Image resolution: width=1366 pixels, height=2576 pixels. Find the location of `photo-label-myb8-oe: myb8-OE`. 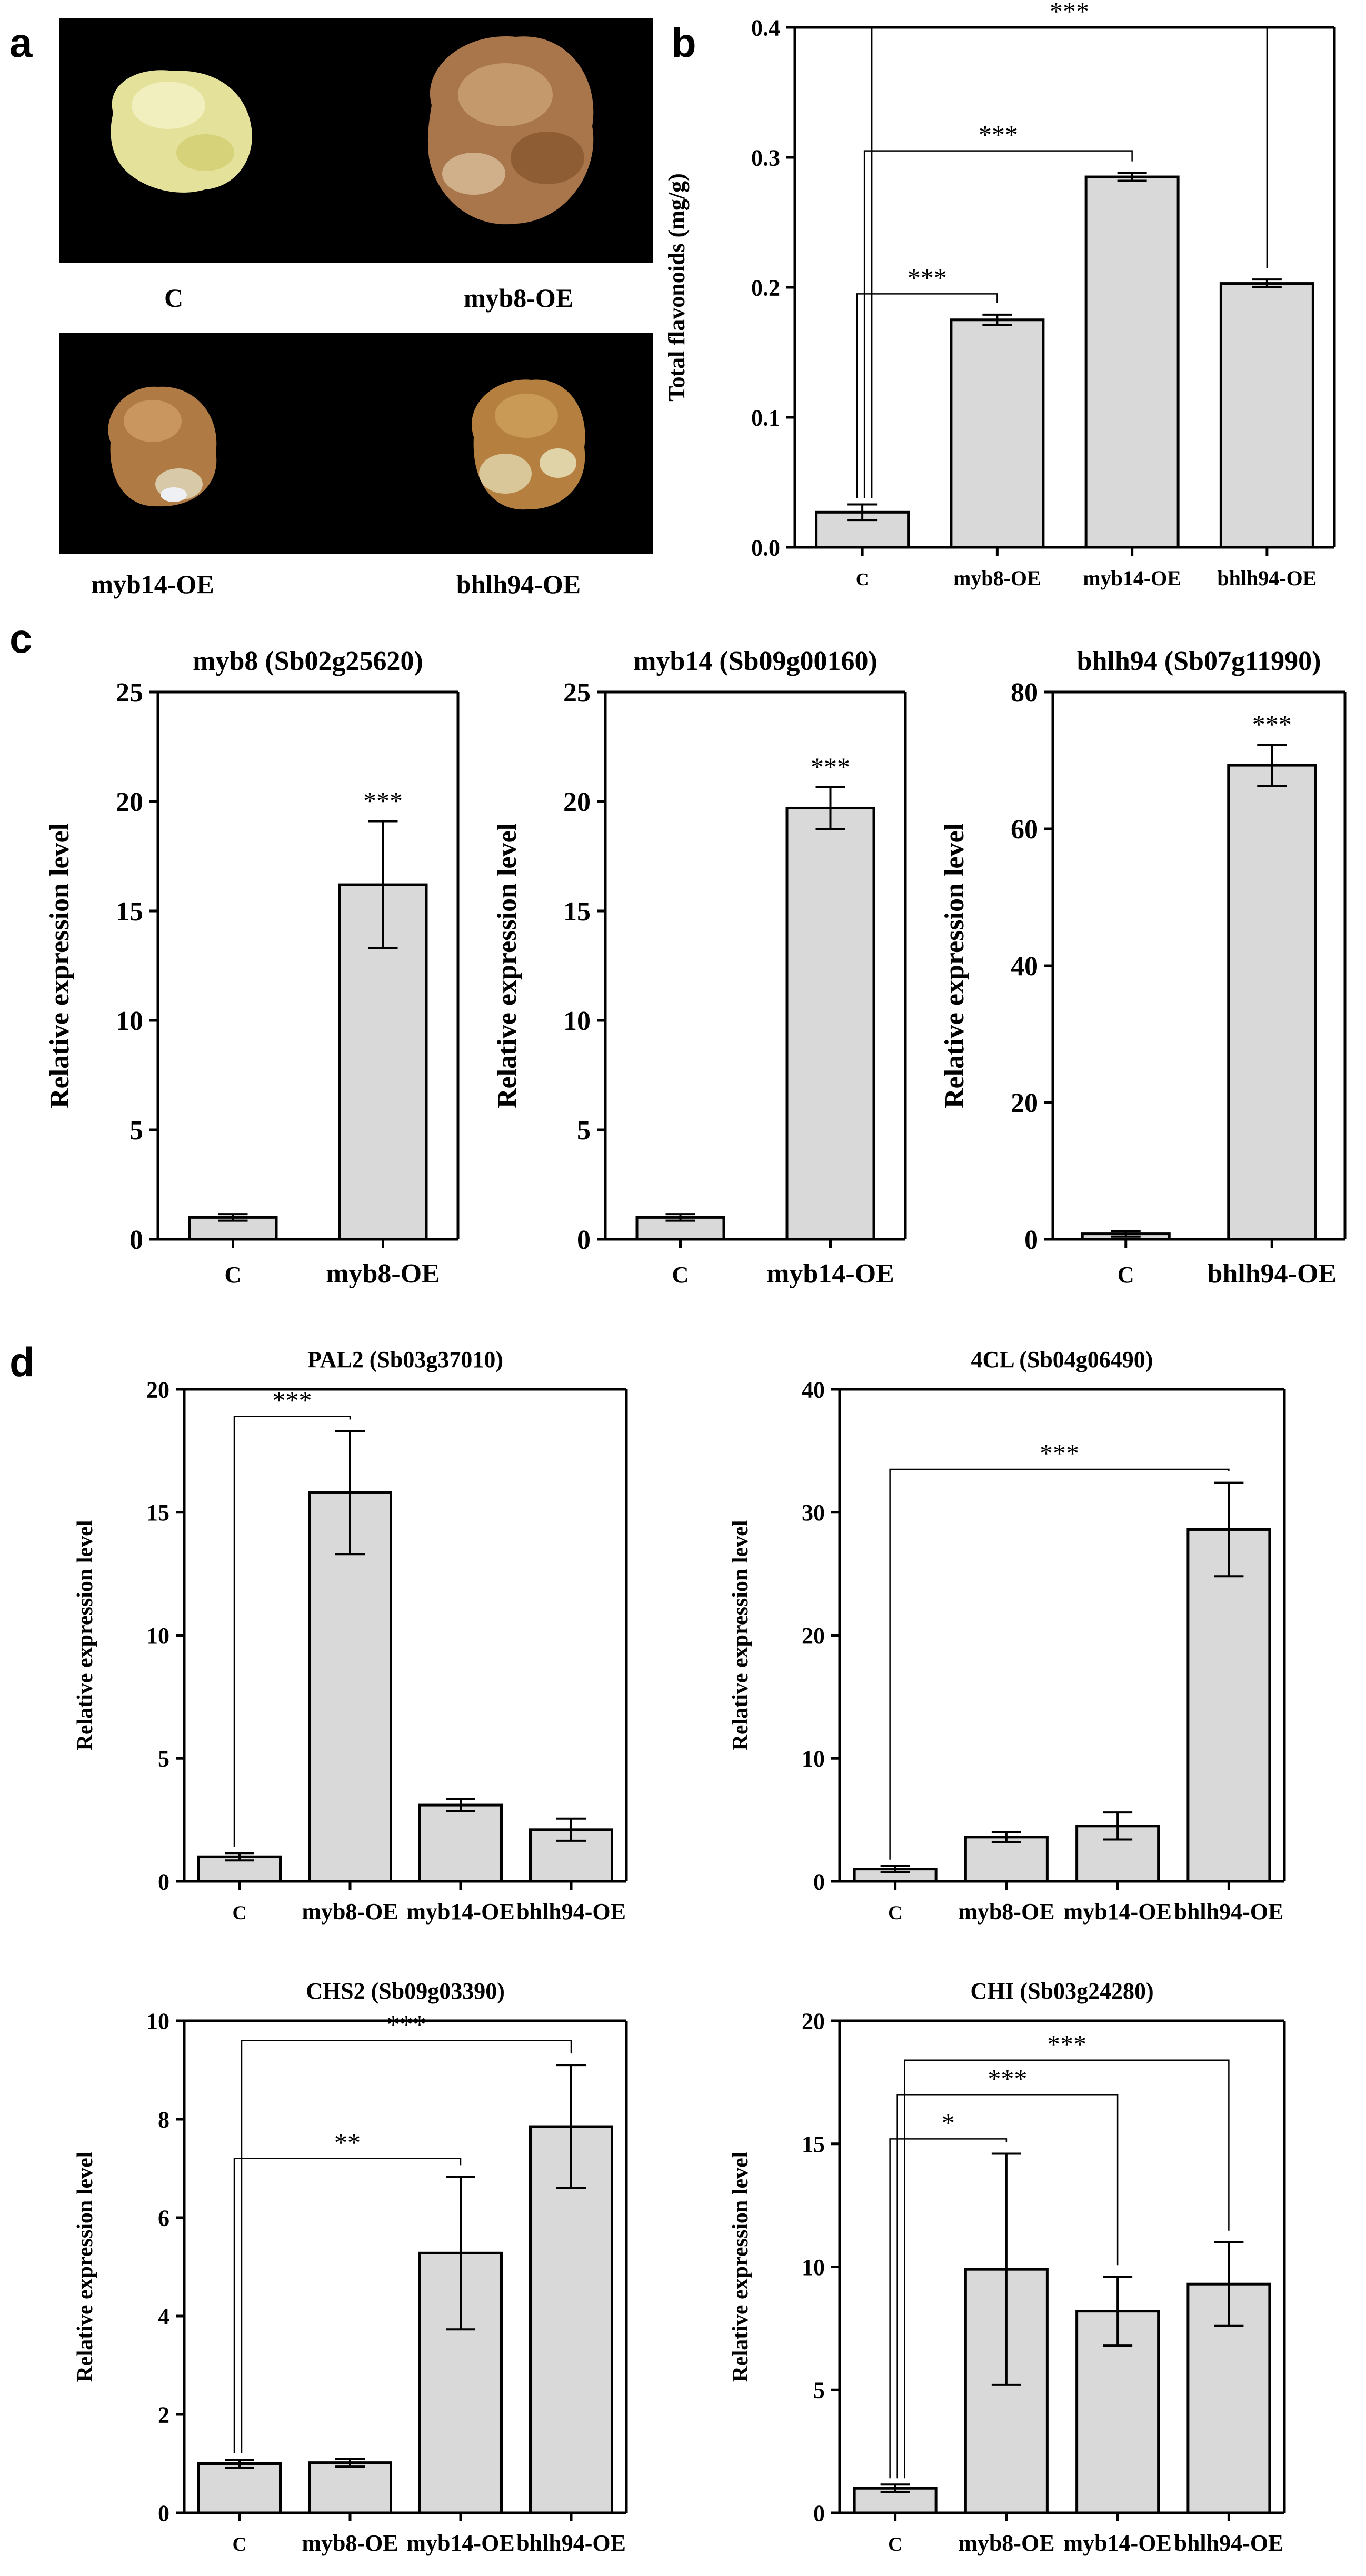

photo-label-myb8-oe: myb8-OE is located at coordinates (518, 298).